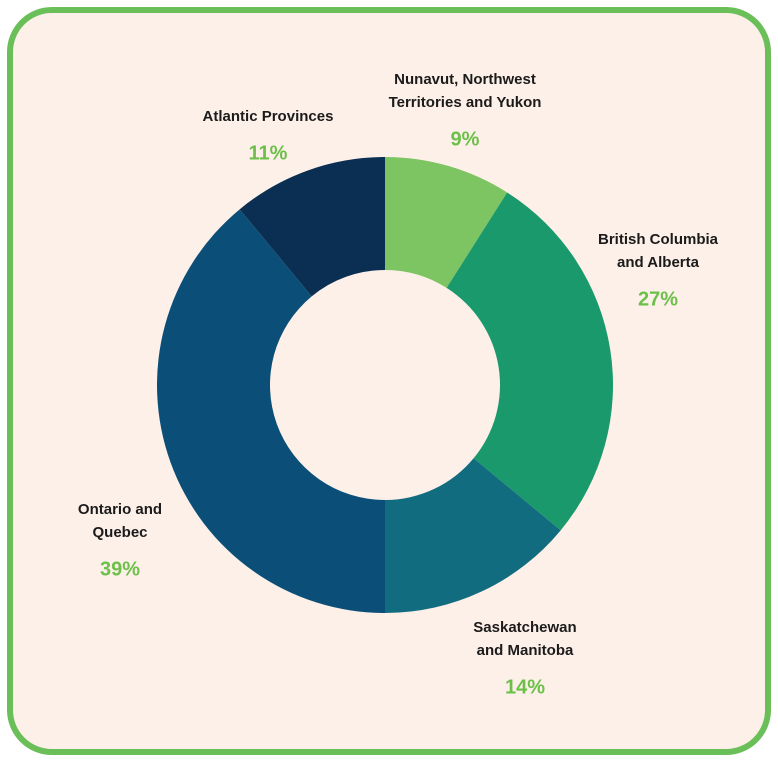 The image size is (778, 760). I want to click on value-label: 39%, so click(120, 569).